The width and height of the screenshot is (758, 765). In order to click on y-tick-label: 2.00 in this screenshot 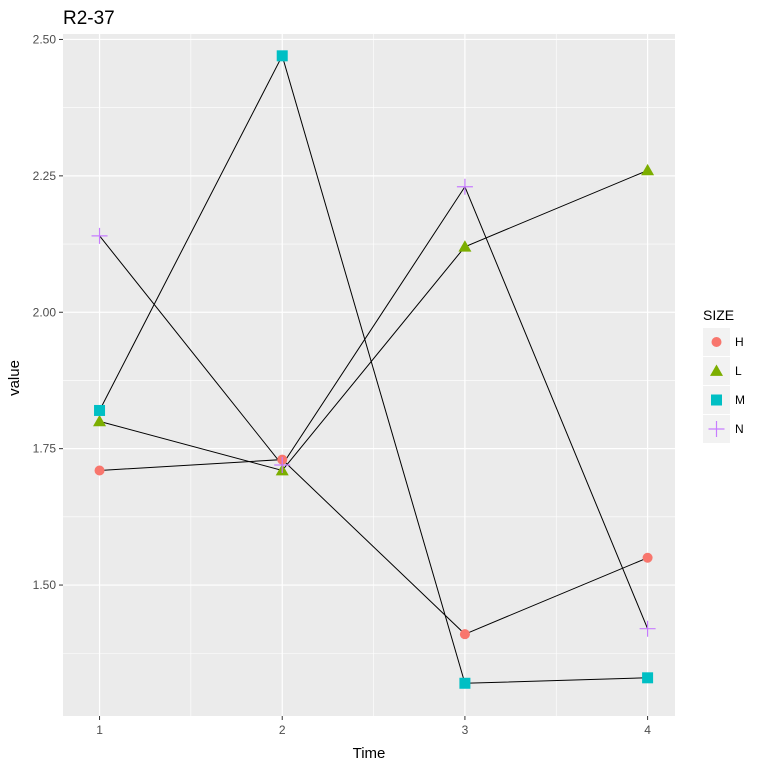, I will do `click(45, 312)`.